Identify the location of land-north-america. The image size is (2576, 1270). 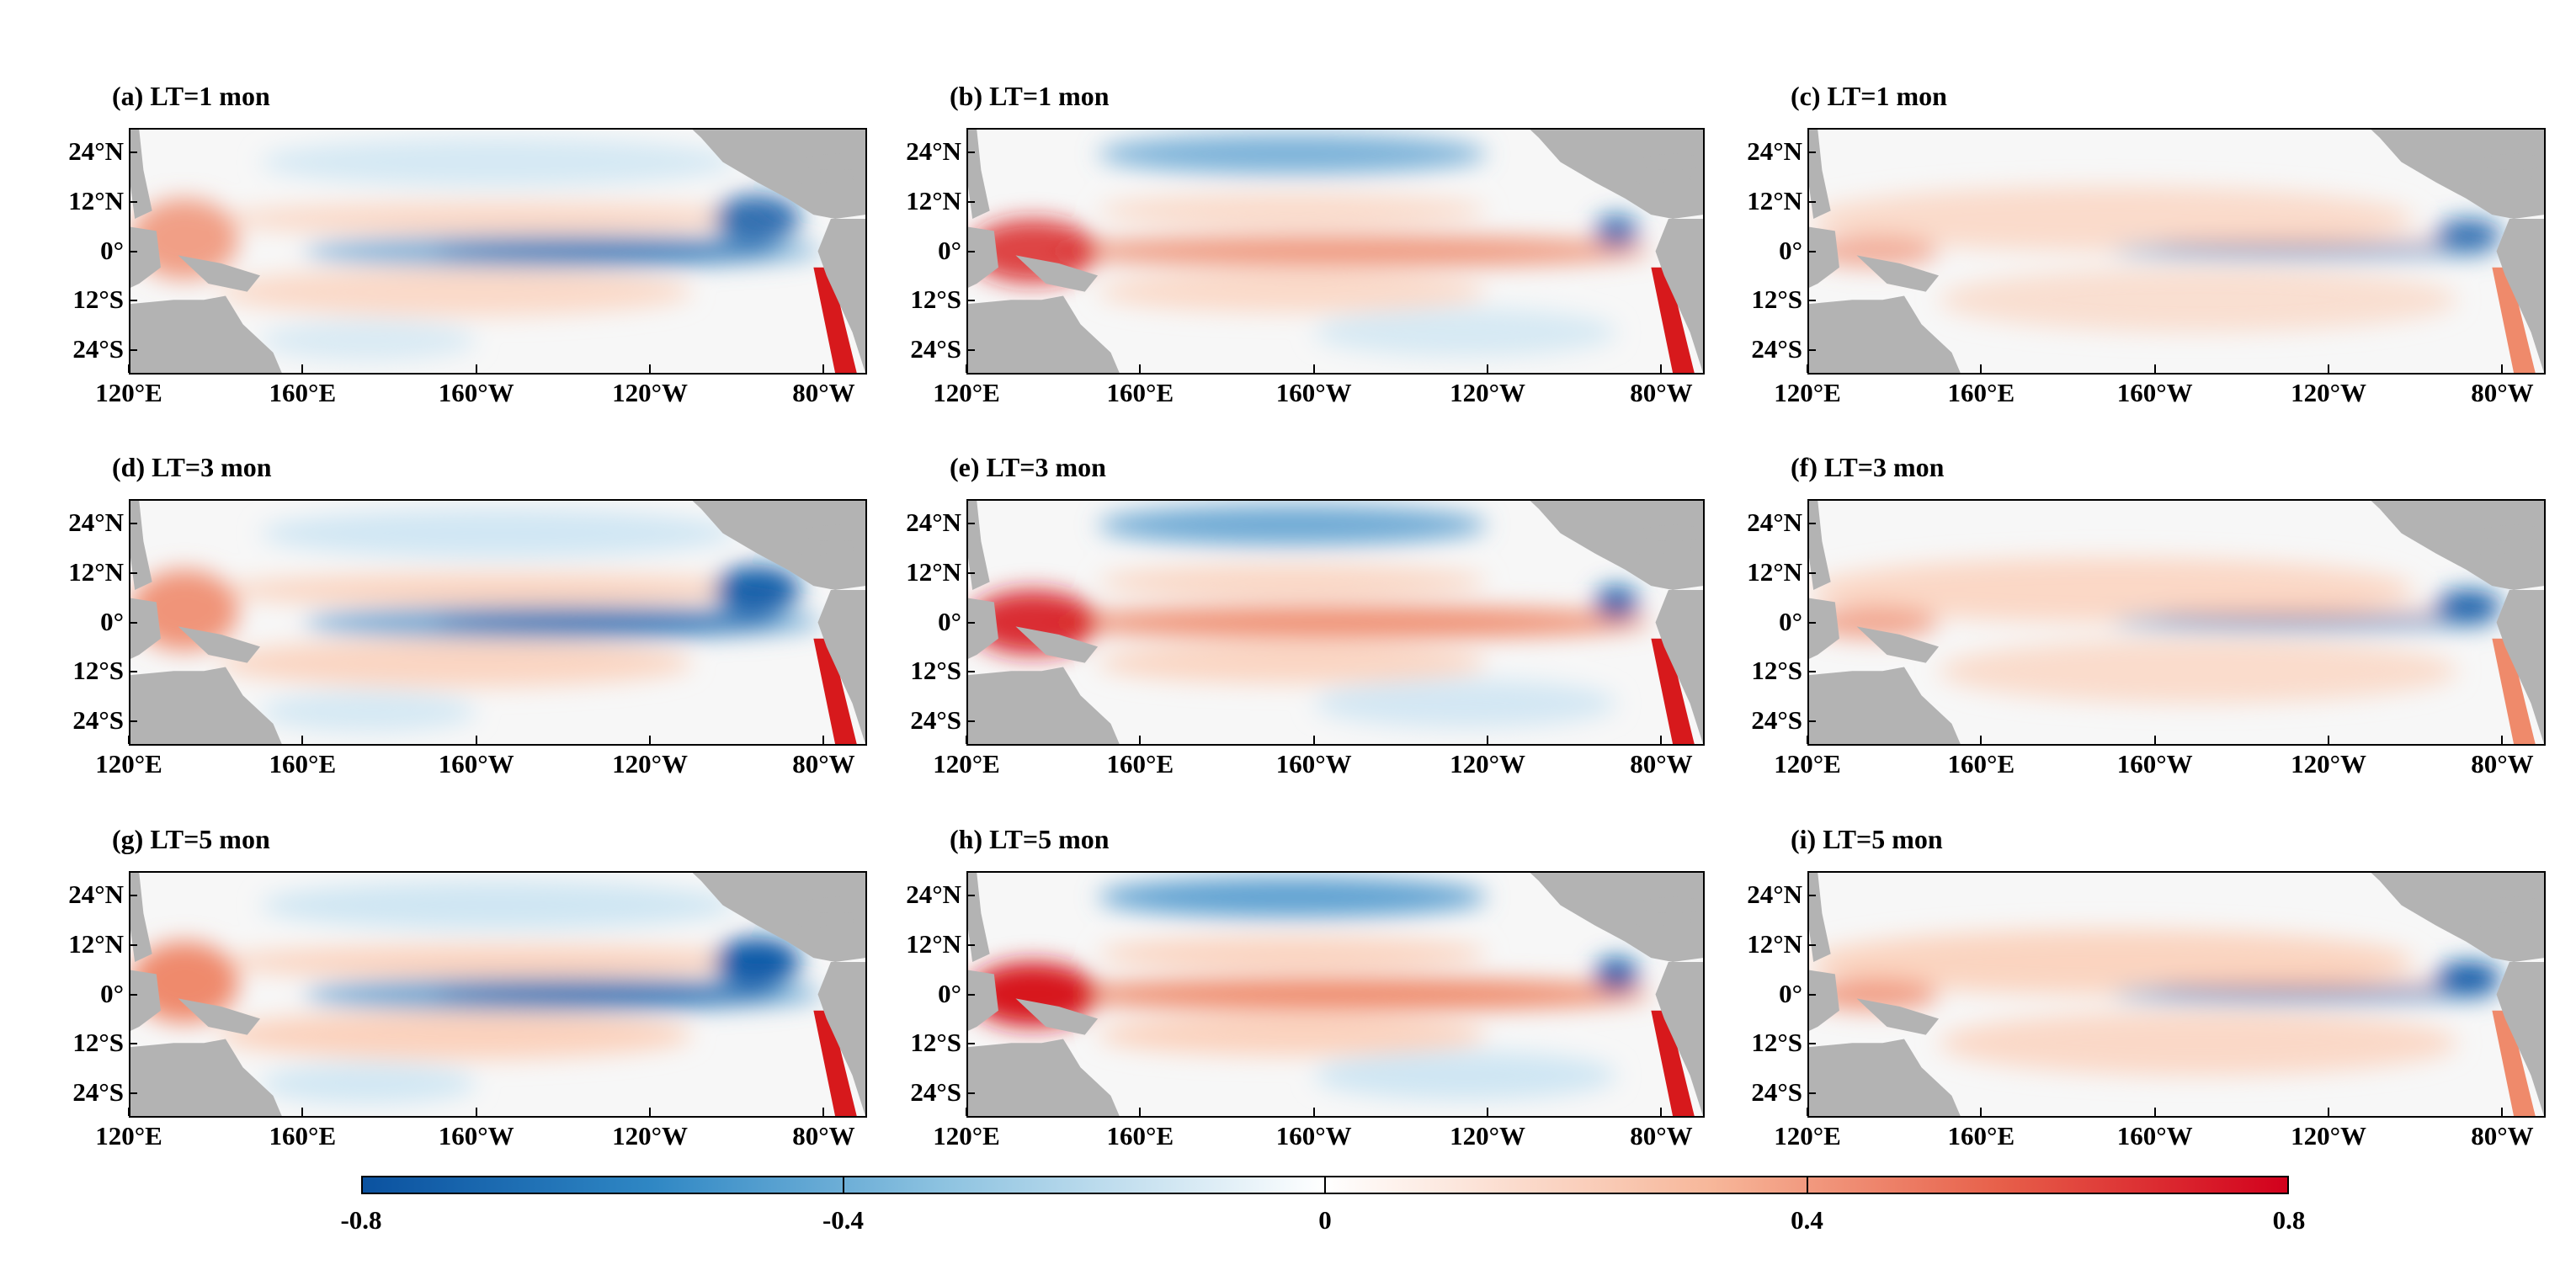
(2458, 917).